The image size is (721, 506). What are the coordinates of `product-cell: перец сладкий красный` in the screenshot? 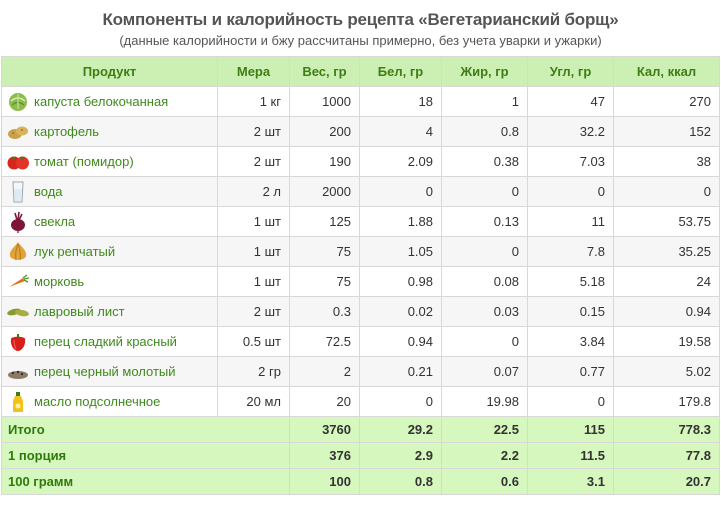 It's located at (109, 341).